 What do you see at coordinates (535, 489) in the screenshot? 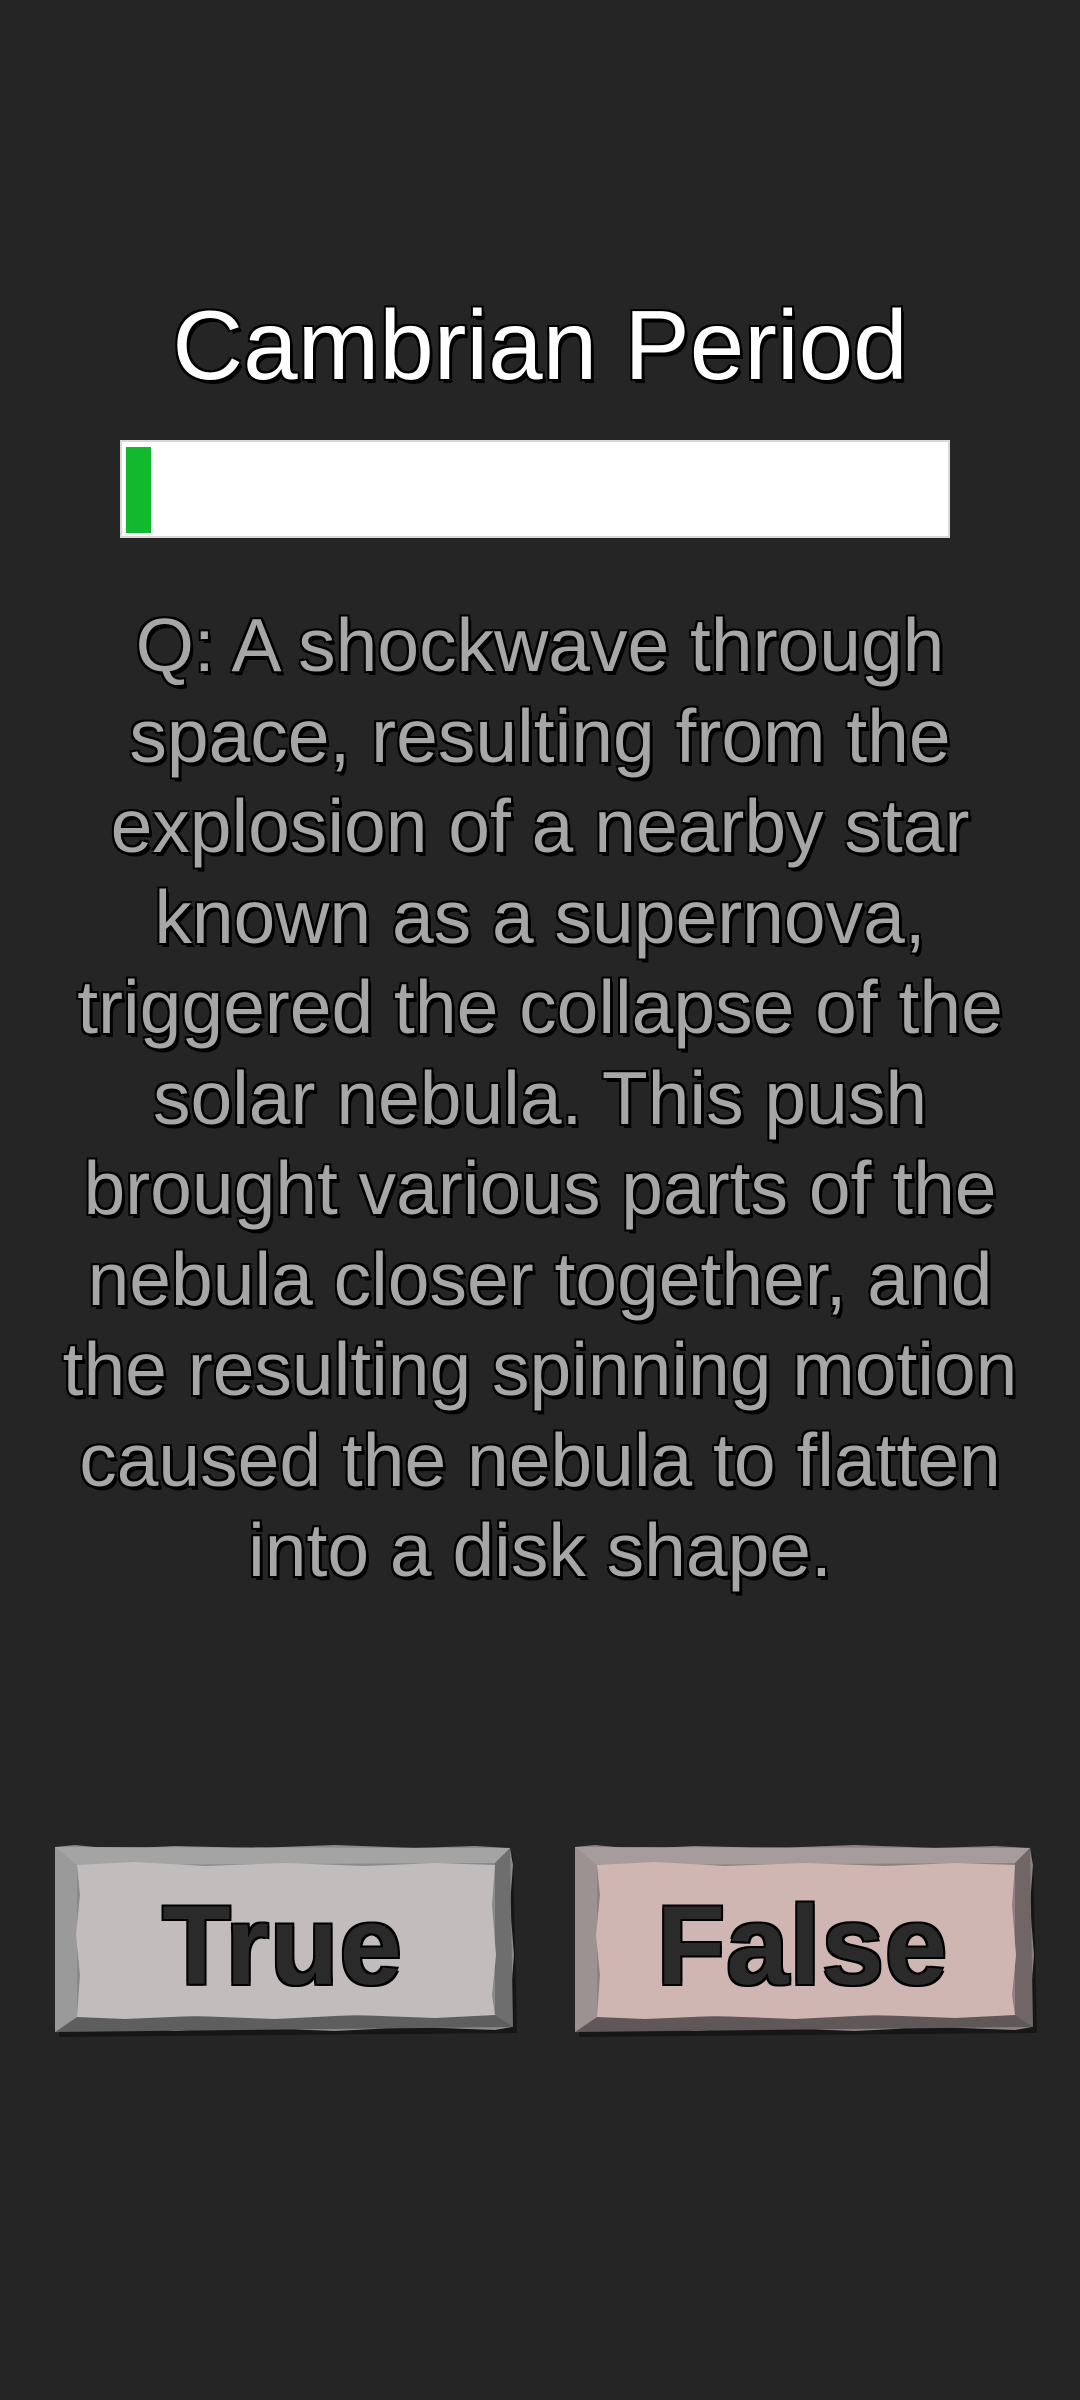
I see `progress-bar` at bounding box center [535, 489].